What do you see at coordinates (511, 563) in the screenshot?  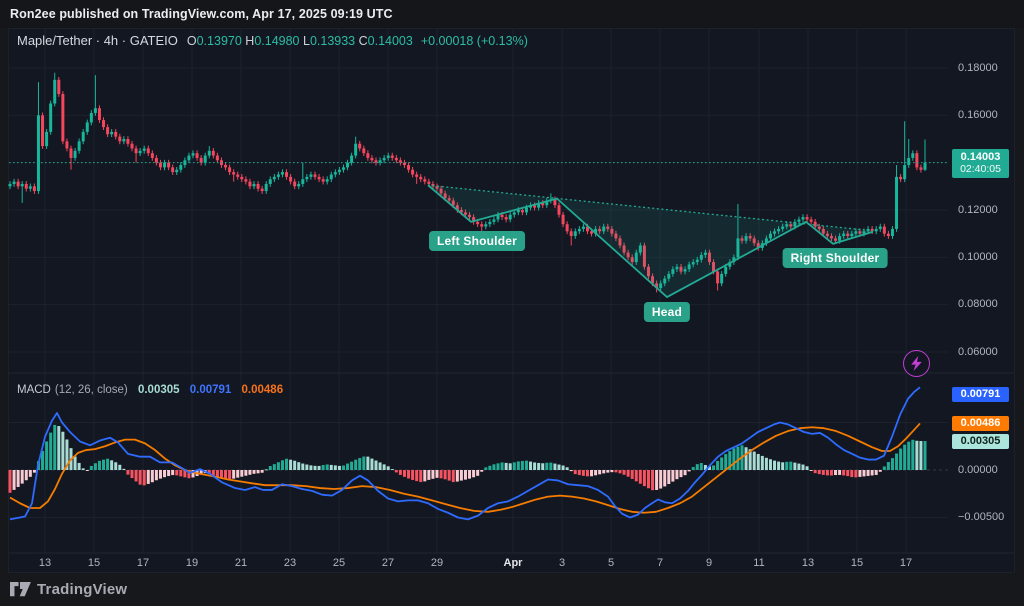 I see `time-axis: 13 15 17 19 21 23 25 27 29 Apr 3 5 7 9 11 13 15 17` at bounding box center [511, 563].